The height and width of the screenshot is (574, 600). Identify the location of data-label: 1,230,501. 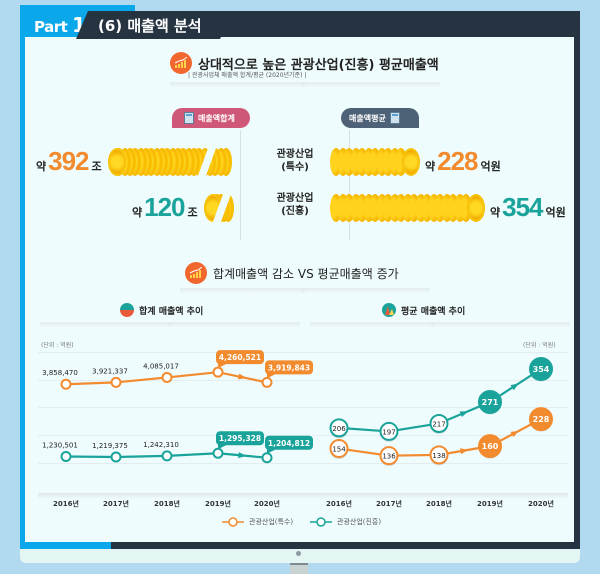
(60, 445).